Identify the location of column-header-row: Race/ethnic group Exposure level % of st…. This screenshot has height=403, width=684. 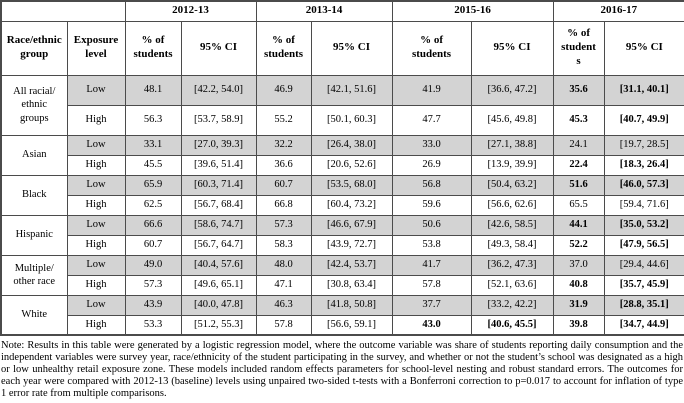
(342, 48).